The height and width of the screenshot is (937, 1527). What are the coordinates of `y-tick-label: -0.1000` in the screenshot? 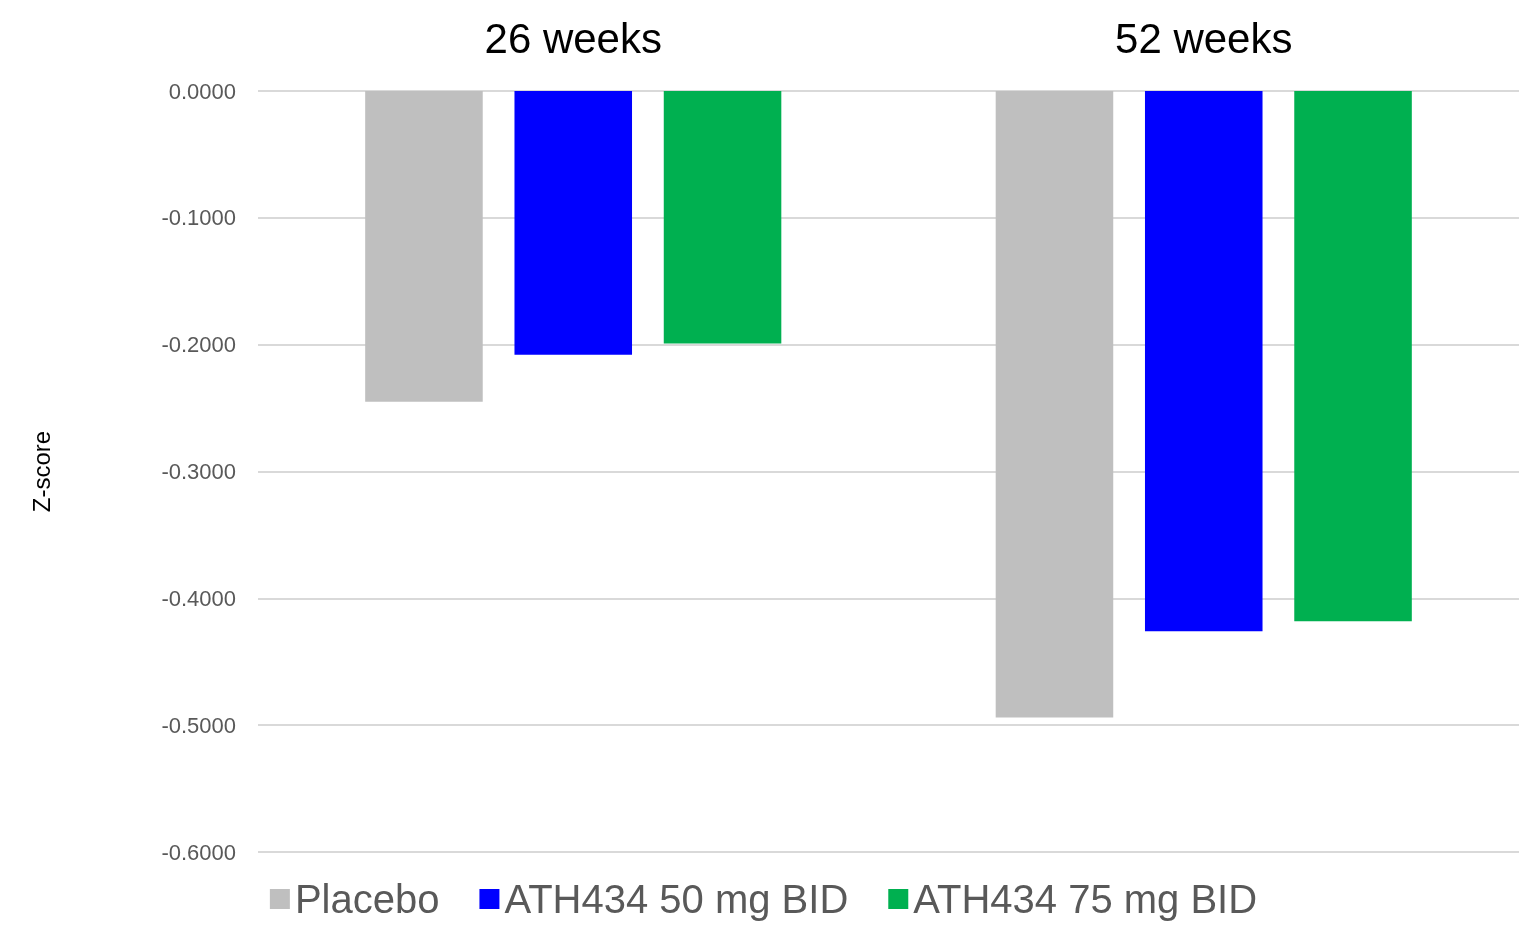 It's located at (198, 218).